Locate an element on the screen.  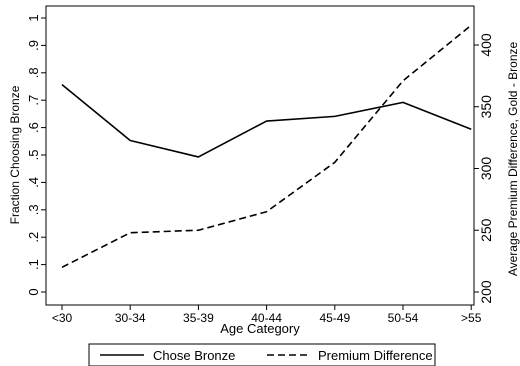
right-tick-label: 350 is located at coordinates (486, 107).